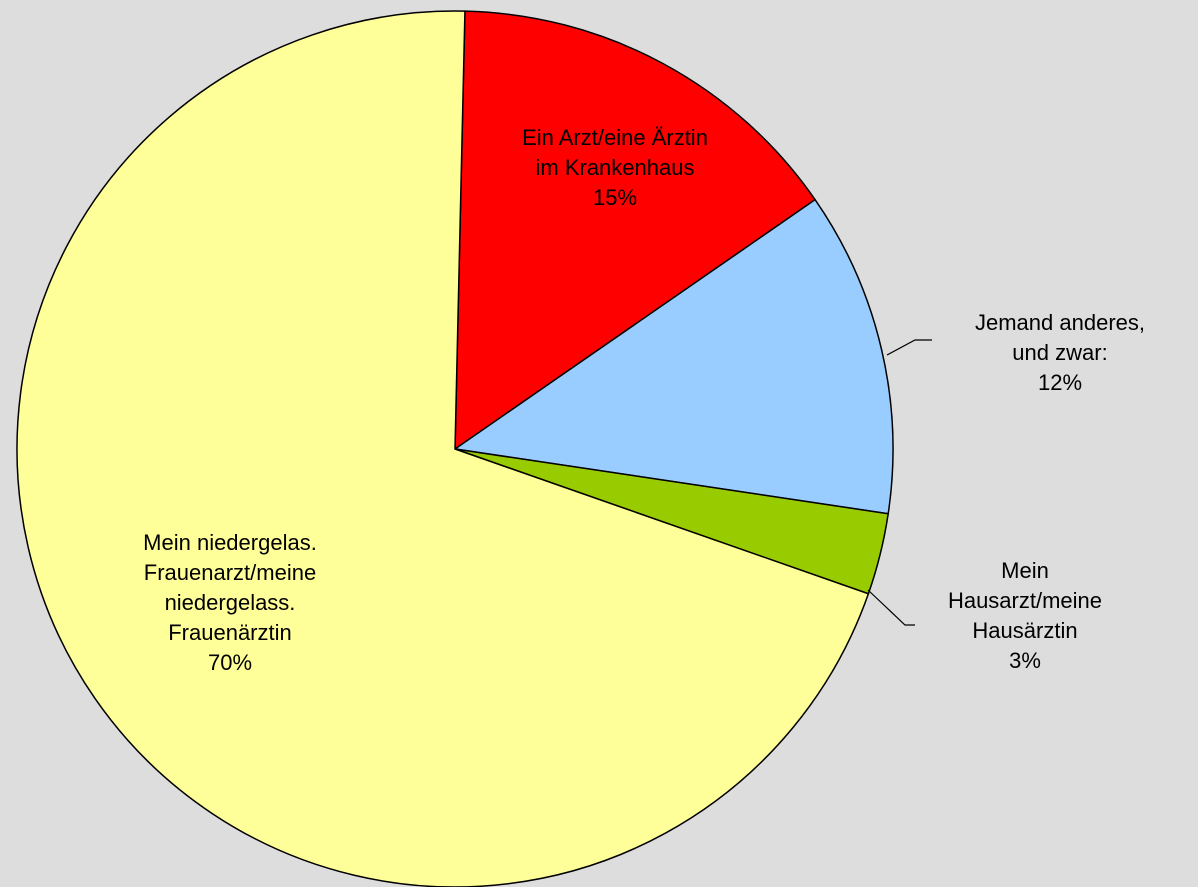  Describe the element at coordinates (230, 542) in the screenshot. I see `label-line: Mein niedergelas.` at that location.